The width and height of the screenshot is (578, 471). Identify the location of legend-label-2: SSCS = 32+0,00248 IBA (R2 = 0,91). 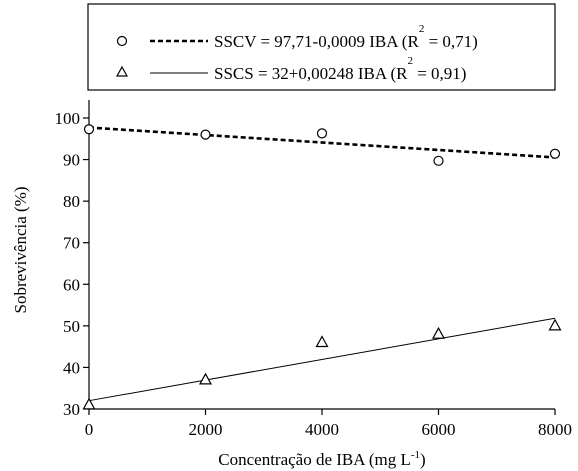
(340, 69).